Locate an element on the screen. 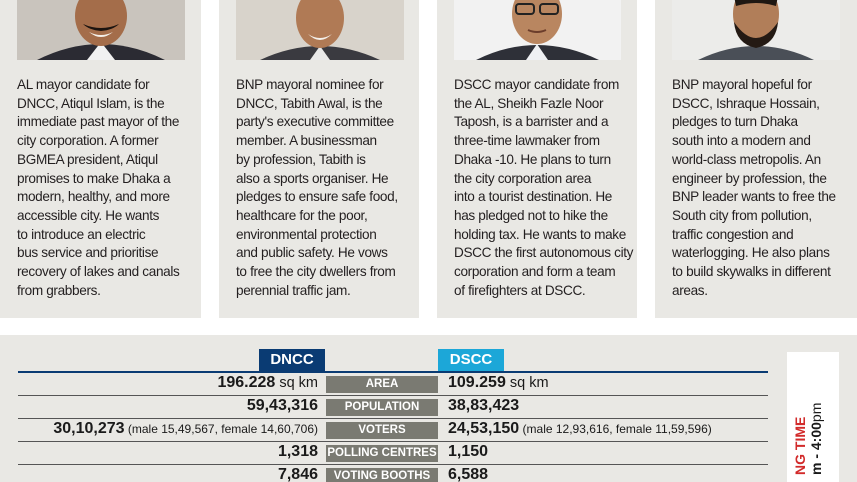  bio-line: bus service and prioritise is located at coordinates (88, 253).